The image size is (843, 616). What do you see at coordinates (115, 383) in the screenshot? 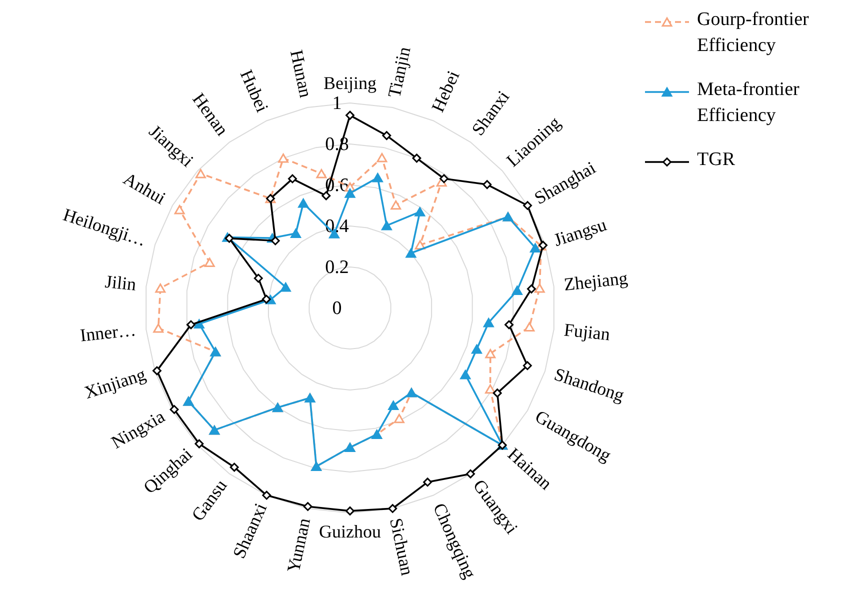
I see `spoke-label: Xinjiang` at bounding box center [115, 383].